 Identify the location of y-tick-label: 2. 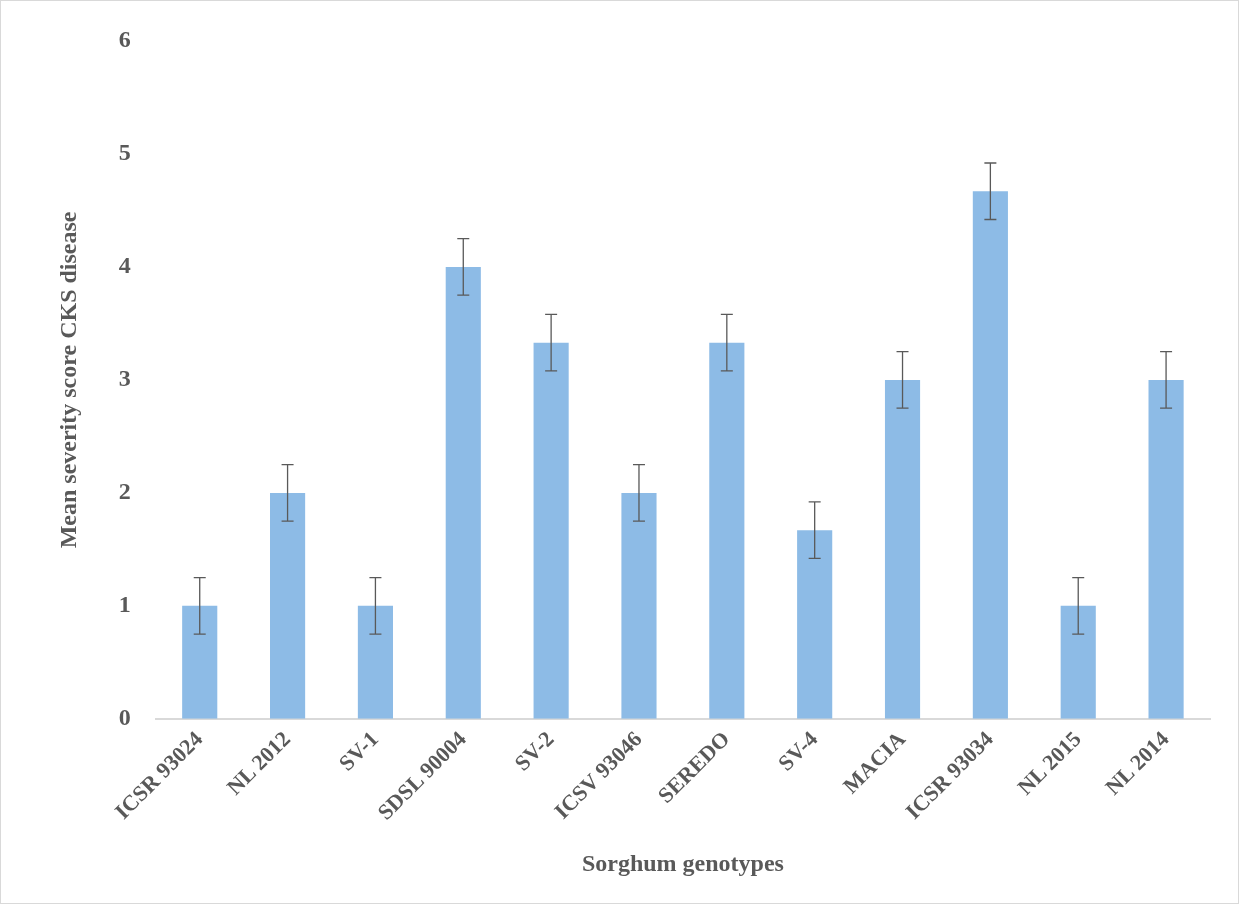
(124, 491).